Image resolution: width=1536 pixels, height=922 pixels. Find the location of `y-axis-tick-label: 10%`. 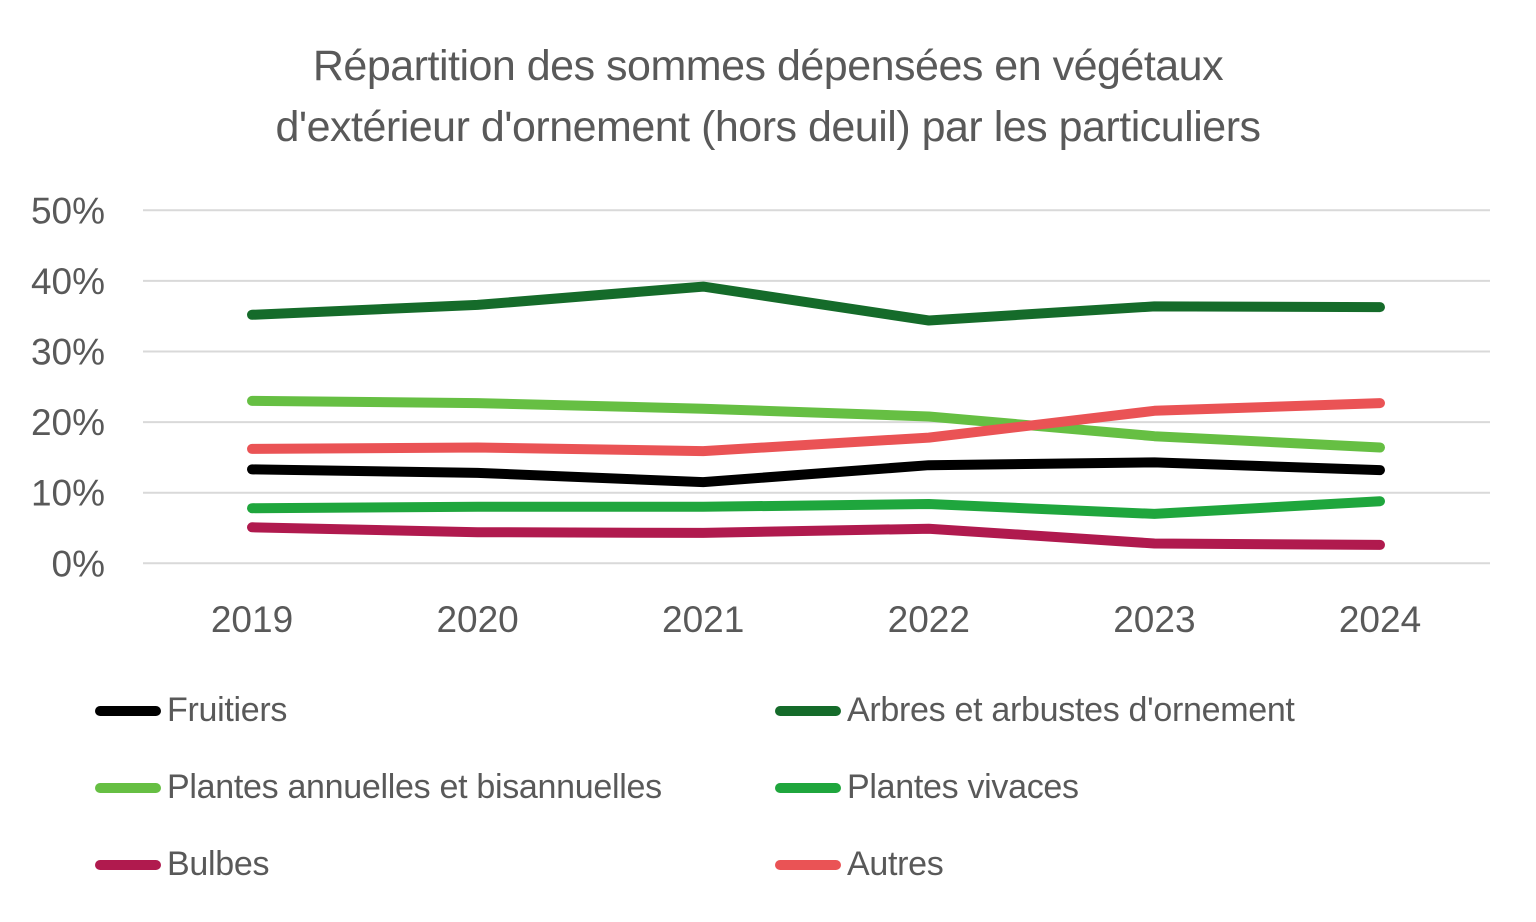

y-axis-tick-label: 10% is located at coordinates (68, 493).